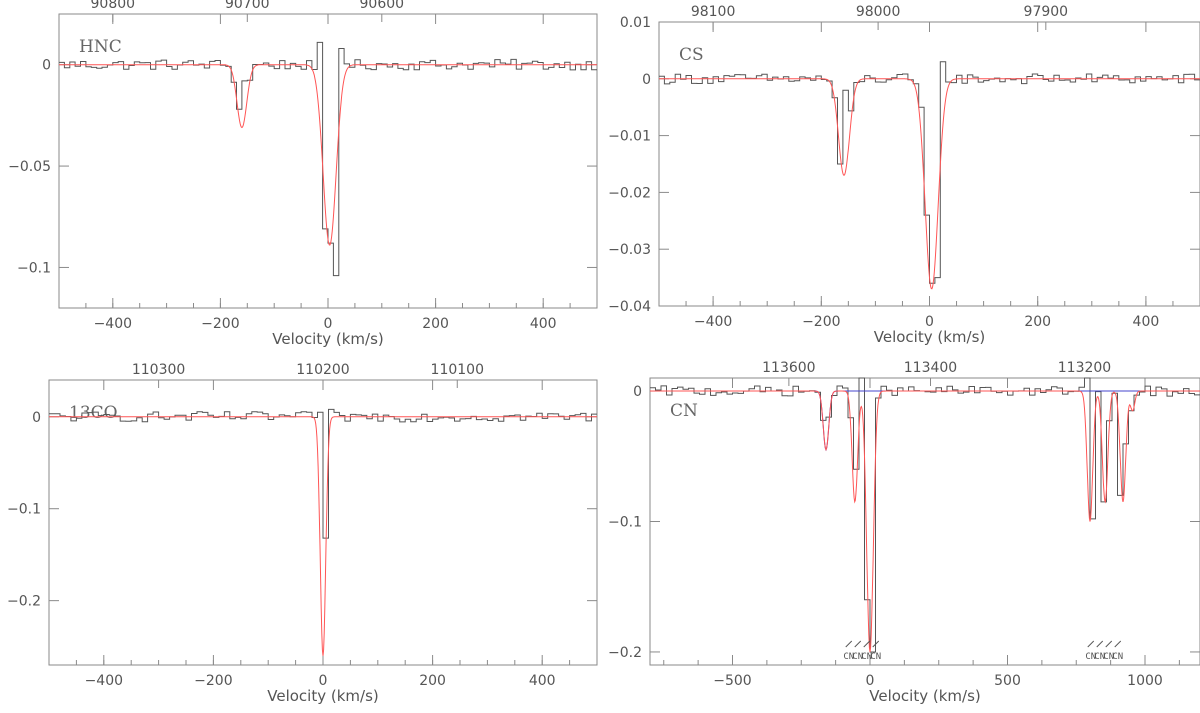 This screenshot has height=713, width=1200. I want to click on top-axis-label: 97900, so click(1046, 12).